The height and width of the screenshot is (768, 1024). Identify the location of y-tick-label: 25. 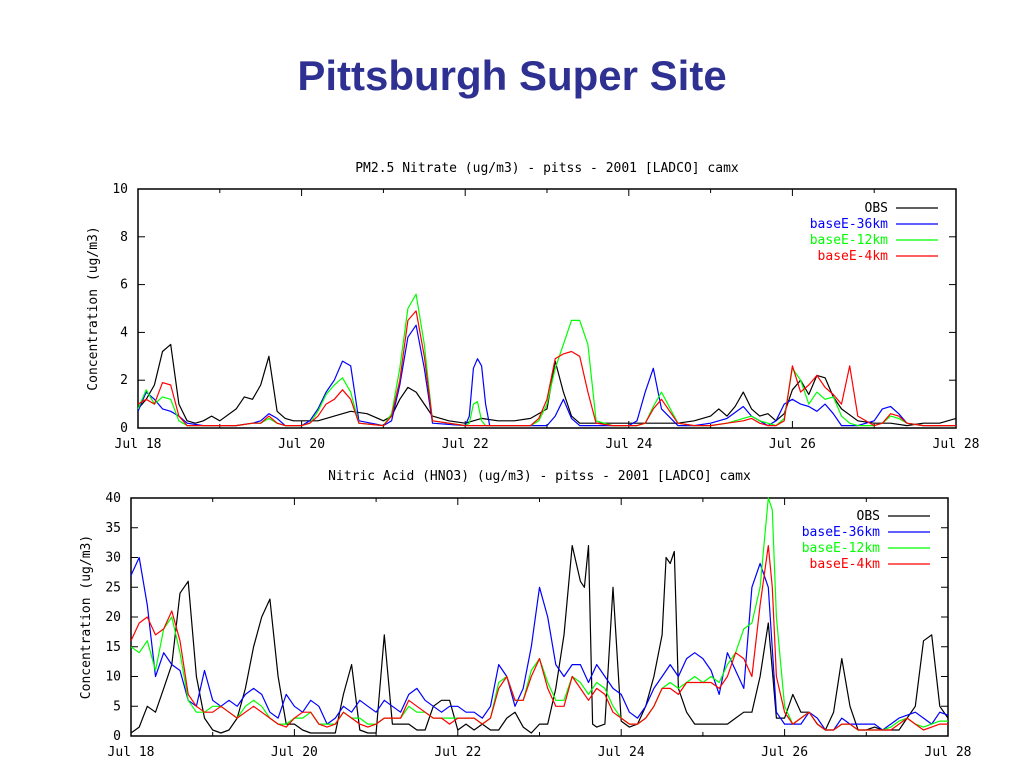
(113, 587).